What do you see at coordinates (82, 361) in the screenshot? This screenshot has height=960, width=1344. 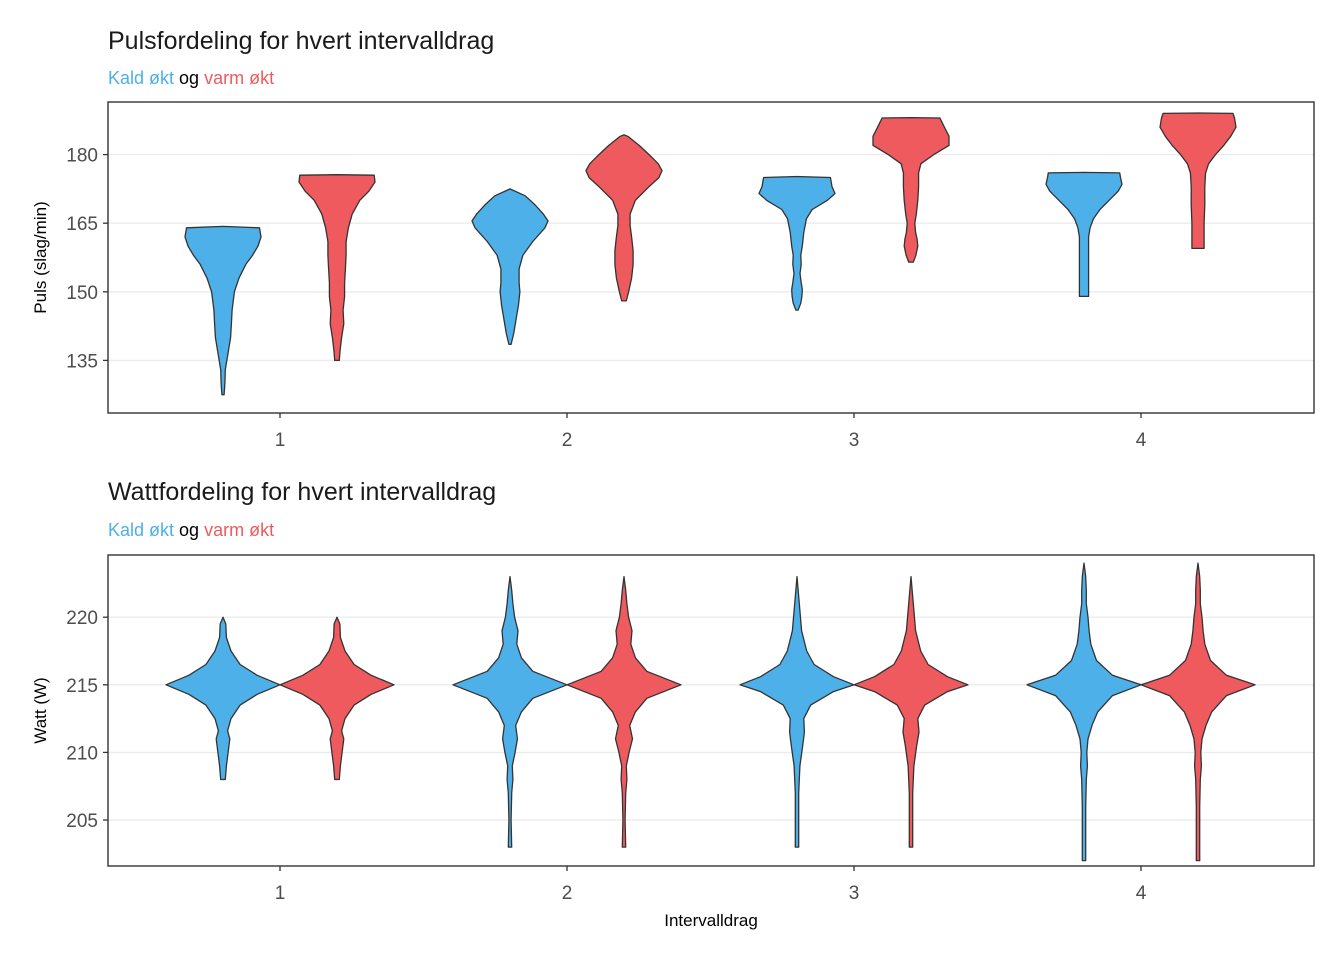 I see `y-tick-label: 135` at bounding box center [82, 361].